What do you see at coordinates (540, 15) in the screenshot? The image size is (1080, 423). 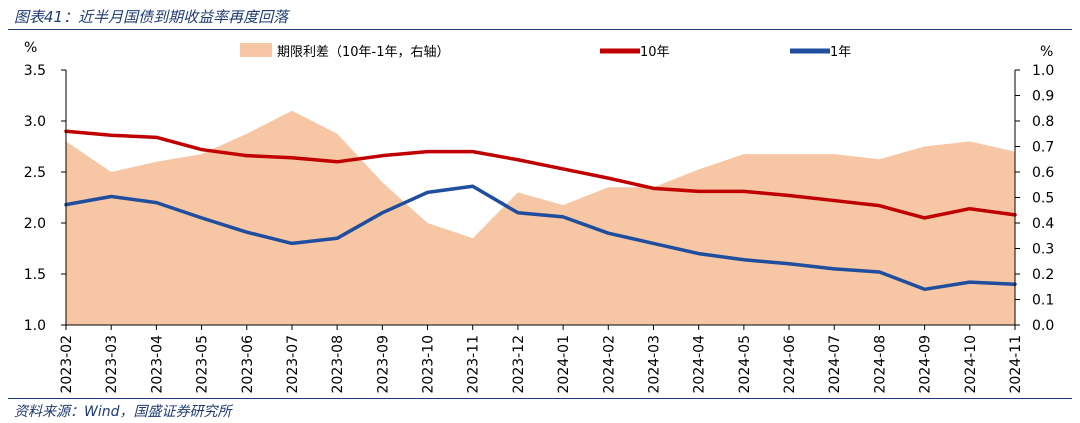 I see `title-bar: 图表41：近半月国债到期收益率再度回落` at bounding box center [540, 15].